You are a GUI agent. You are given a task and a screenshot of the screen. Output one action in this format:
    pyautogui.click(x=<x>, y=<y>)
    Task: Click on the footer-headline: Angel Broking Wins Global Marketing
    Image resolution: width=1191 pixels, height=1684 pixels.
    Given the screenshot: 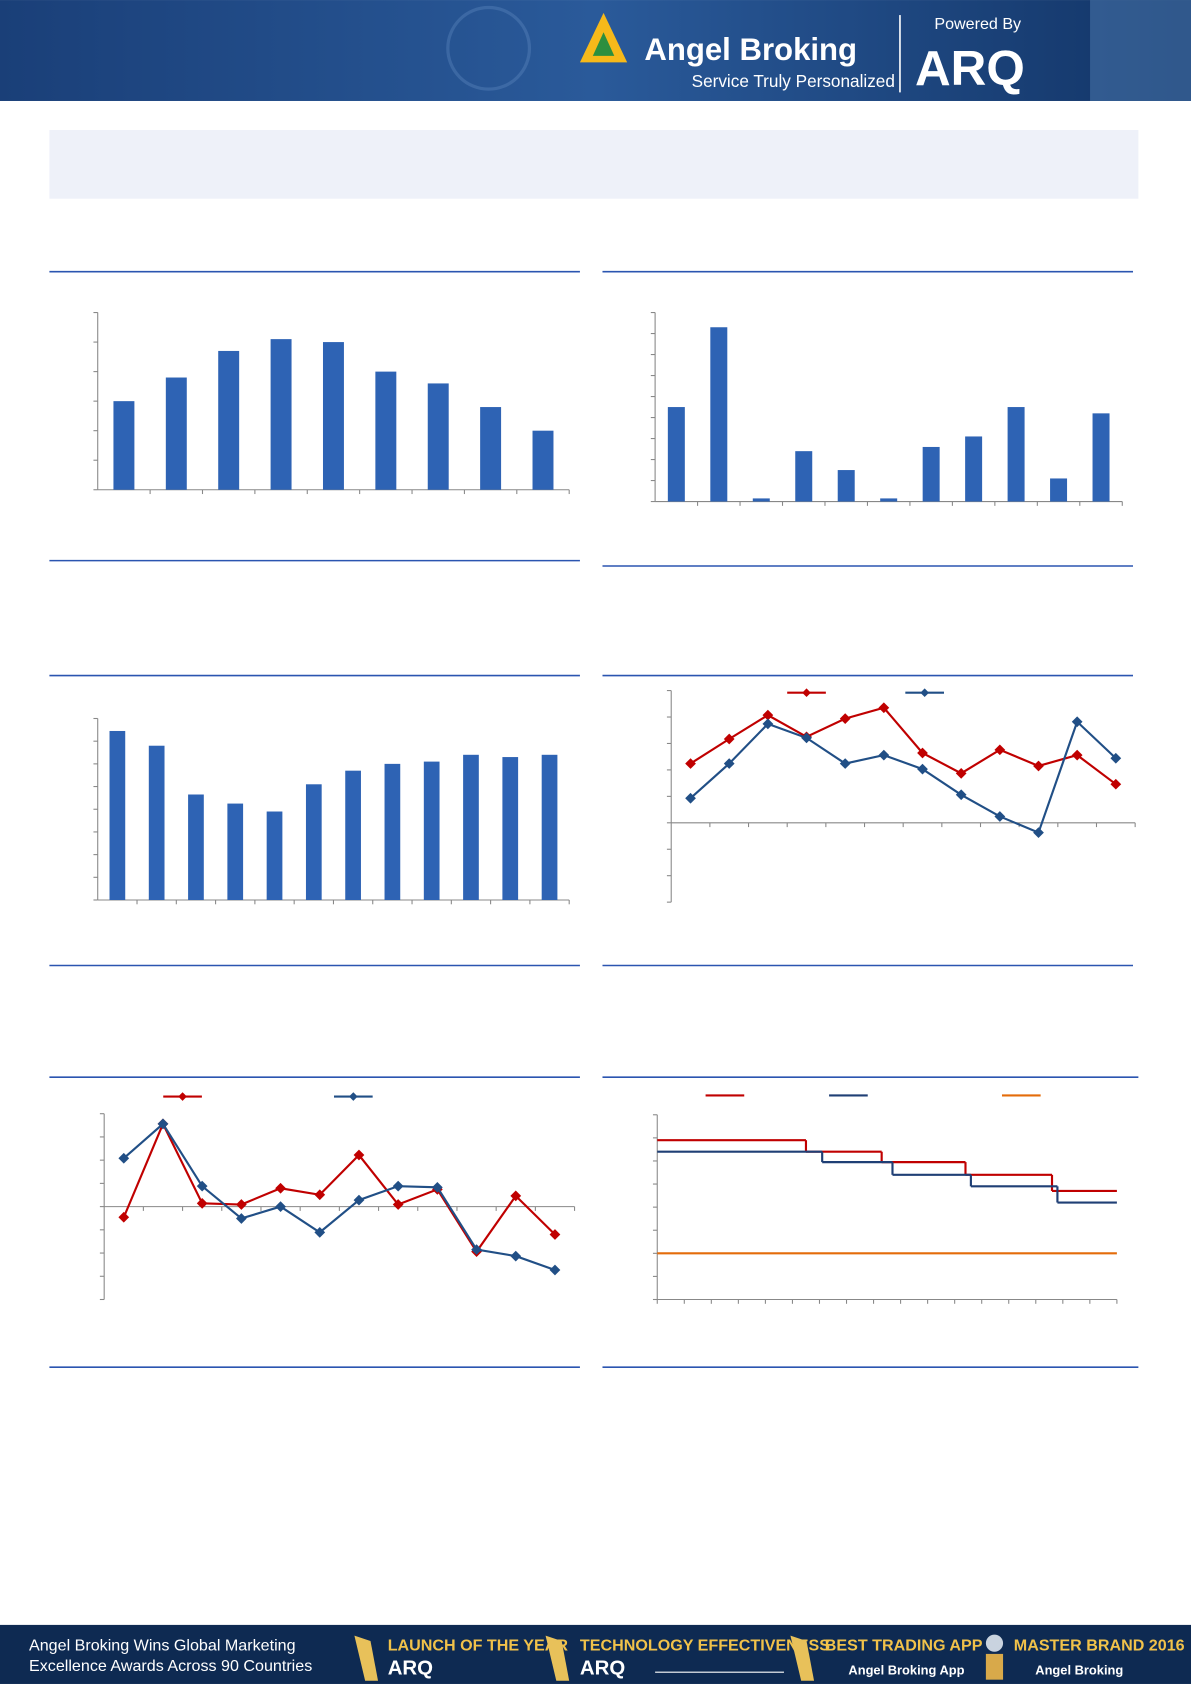 What is the action you would take?
    pyautogui.click(x=162, y=1646)
    